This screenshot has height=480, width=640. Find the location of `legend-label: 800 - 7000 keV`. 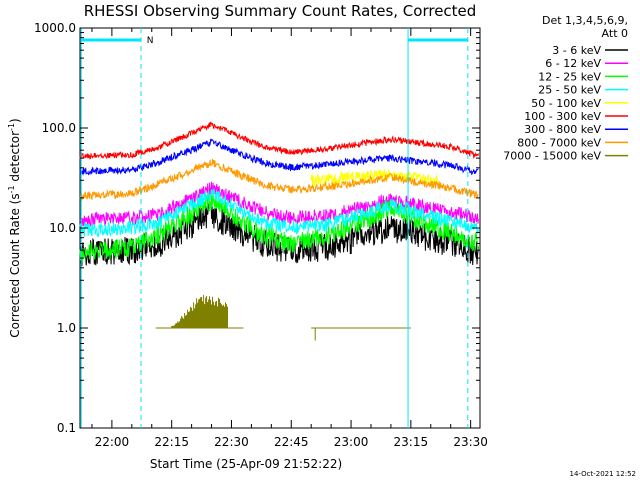

legend-label: 800 - 7000 keV is located at coordinates (559, 142).